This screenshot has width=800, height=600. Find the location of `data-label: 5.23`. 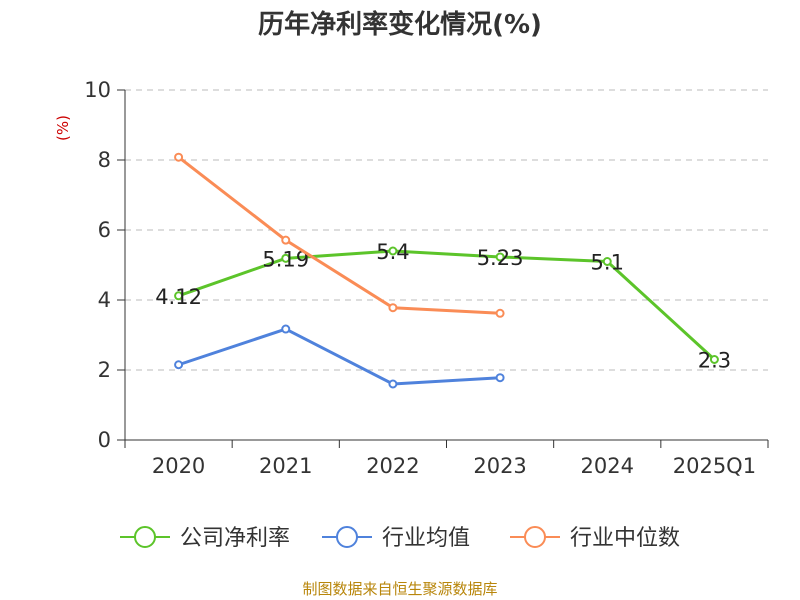

data-label: 5.23 is located at coordinates (500, 258).